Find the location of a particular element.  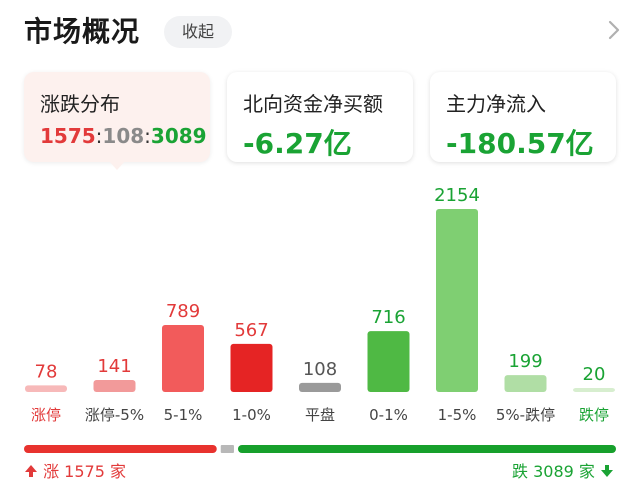

bar-value-label: 716 is located at coordinates (388, 317).